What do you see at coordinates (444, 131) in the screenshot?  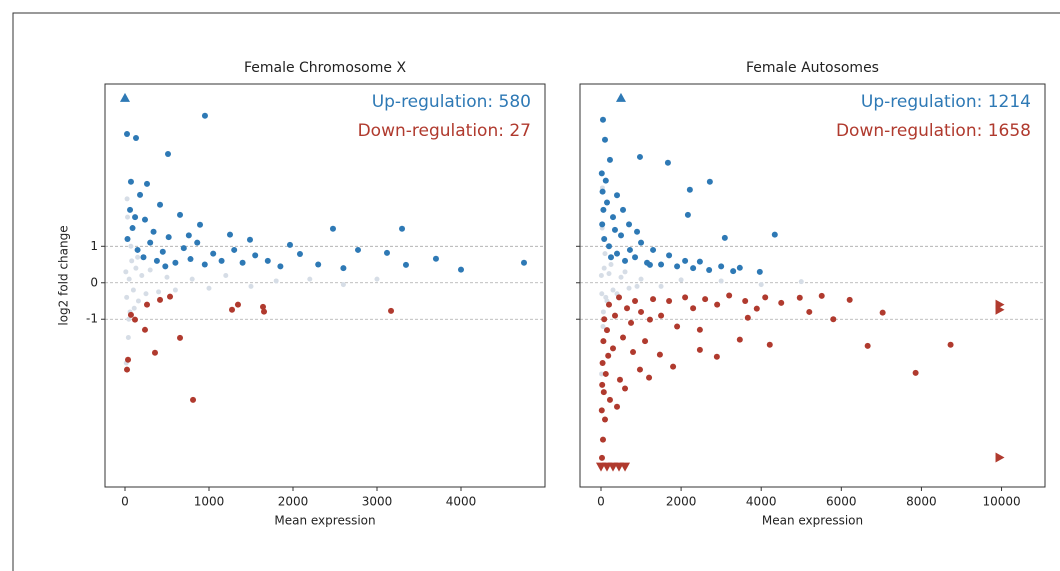 I see `annotation: Down-regulation: 27` at bounding box center [444, 131].